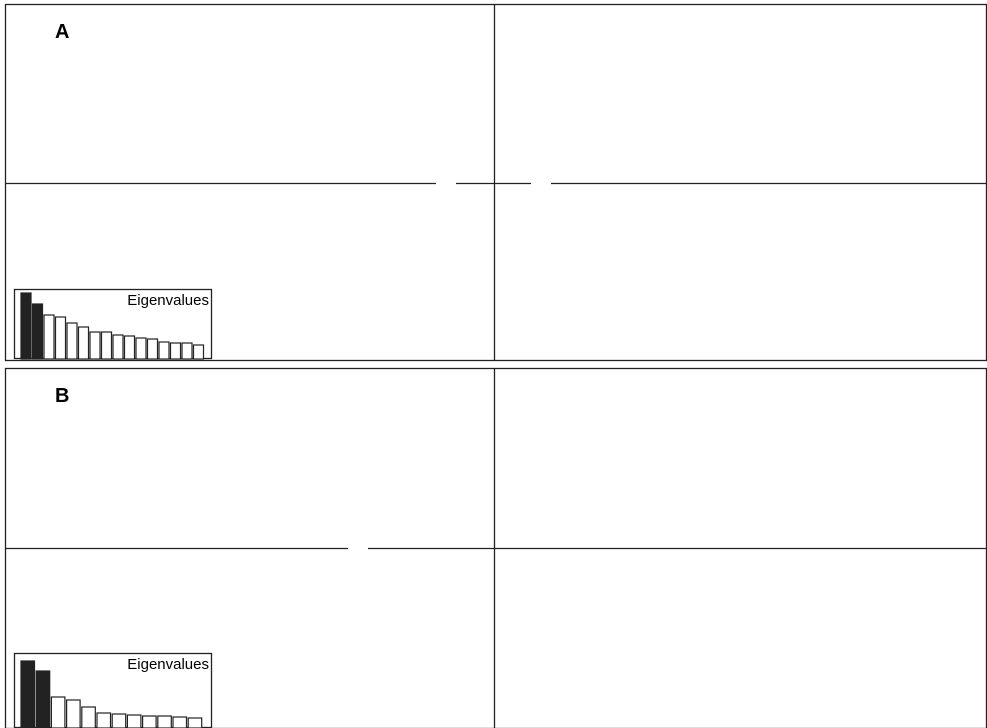 Image resolution: width=987 pixels, height=728 pixels. What do you see at coordinates (62, 396) in the screenshot?
I see `panel-b-label: B` at bounding box center [62, 396].